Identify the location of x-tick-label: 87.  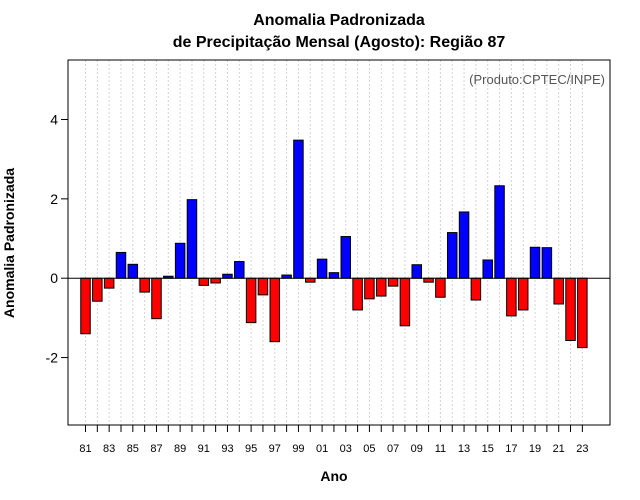
(156, 449).